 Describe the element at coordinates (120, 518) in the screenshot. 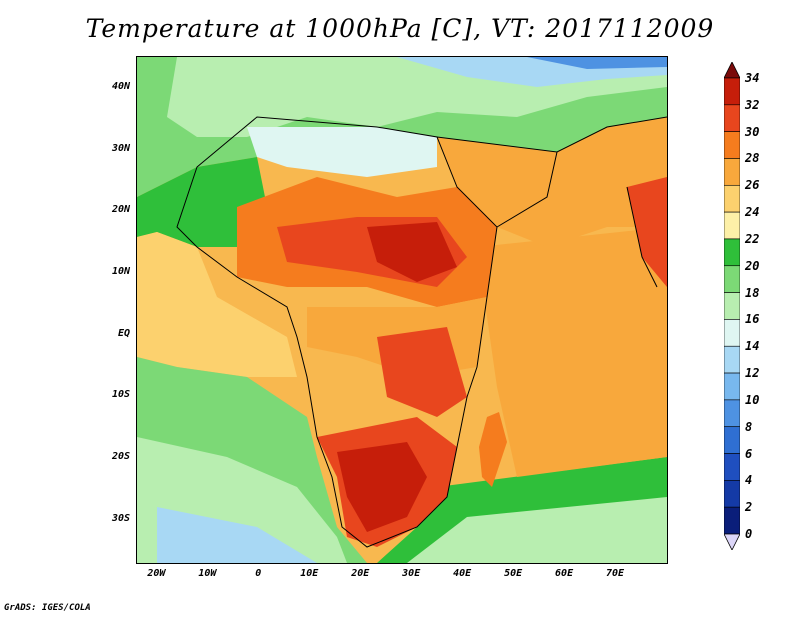

I see `lat-tick-label: 30S` at that location.